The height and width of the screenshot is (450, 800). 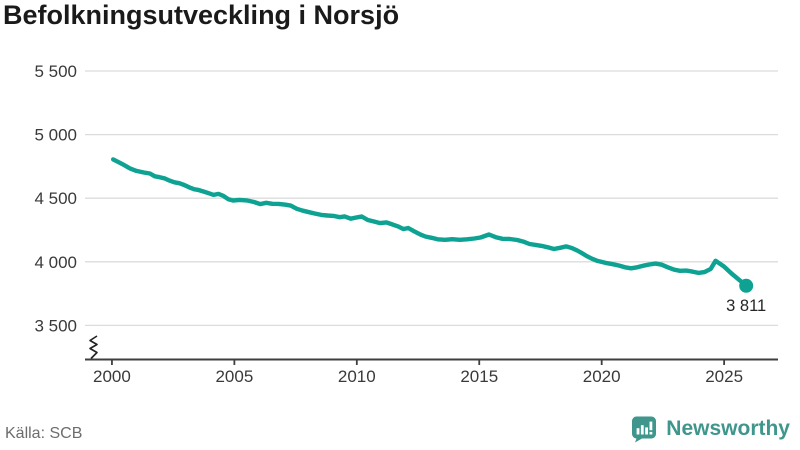 I want to click on x-axis-tick-label: 2005, so click(x=234, y=376).